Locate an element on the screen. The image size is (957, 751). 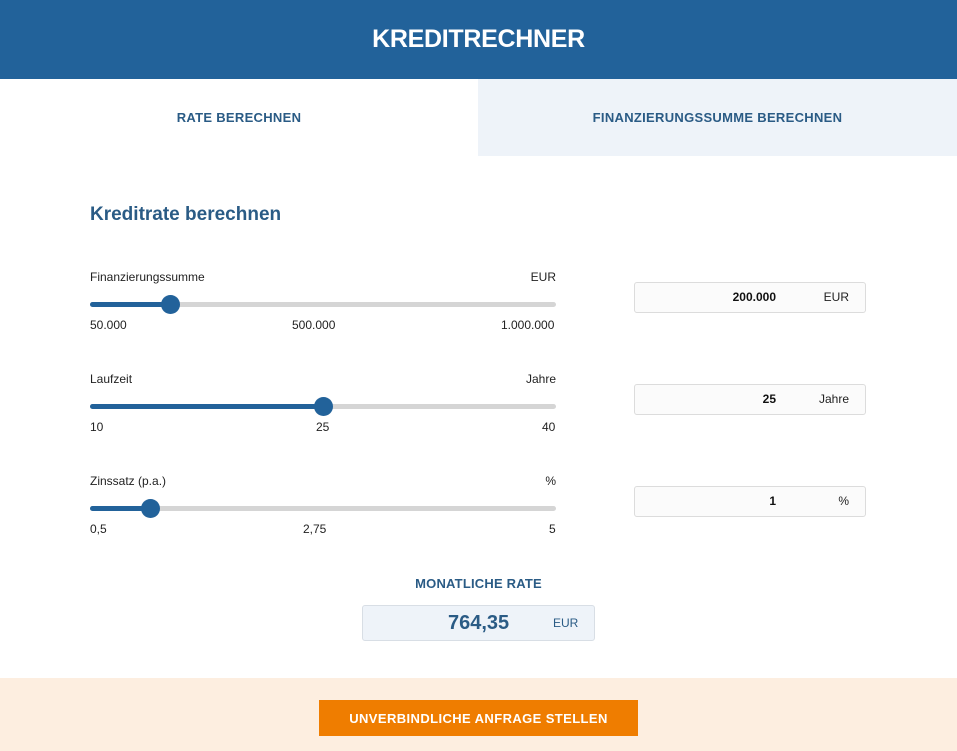
input-unit: % is located at coordinates (843, 501).